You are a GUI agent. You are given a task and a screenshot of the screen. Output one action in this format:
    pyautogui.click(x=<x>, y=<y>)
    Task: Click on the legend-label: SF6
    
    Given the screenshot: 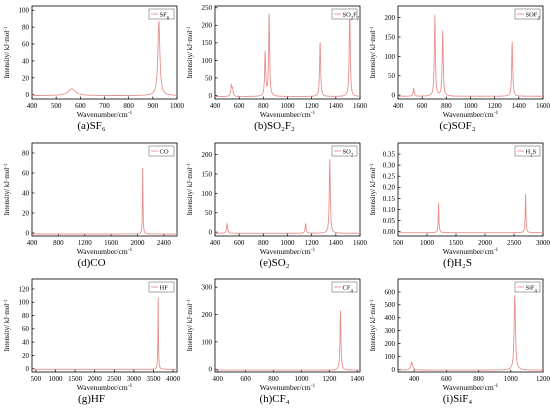 What is the action you would take?
    pyautogui.click(x=165, y=17)
    